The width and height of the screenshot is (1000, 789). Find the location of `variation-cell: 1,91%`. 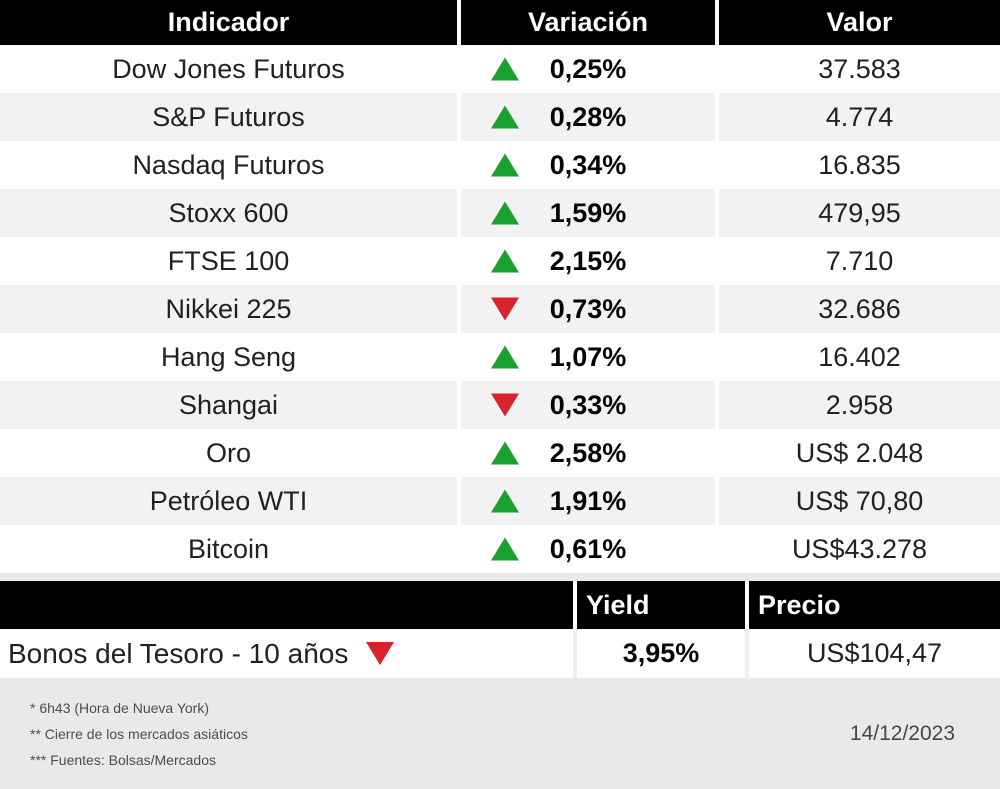

variation-cell: 1,91% is located at coordinates (586, 501).